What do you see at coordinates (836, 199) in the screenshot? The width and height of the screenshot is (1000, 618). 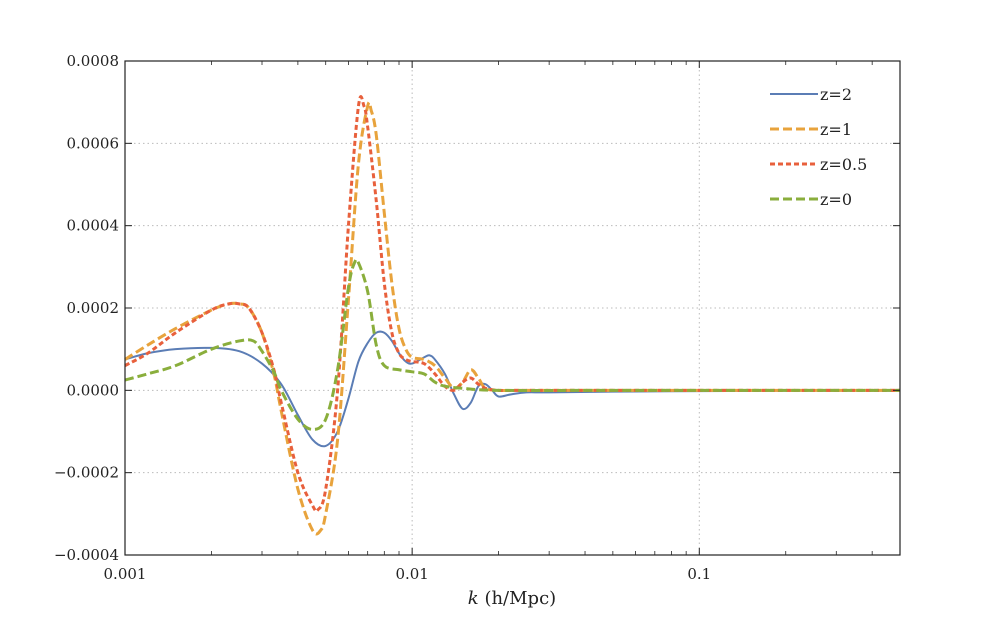 I see `legend-label: z=0` at bounding box center [836, 199].